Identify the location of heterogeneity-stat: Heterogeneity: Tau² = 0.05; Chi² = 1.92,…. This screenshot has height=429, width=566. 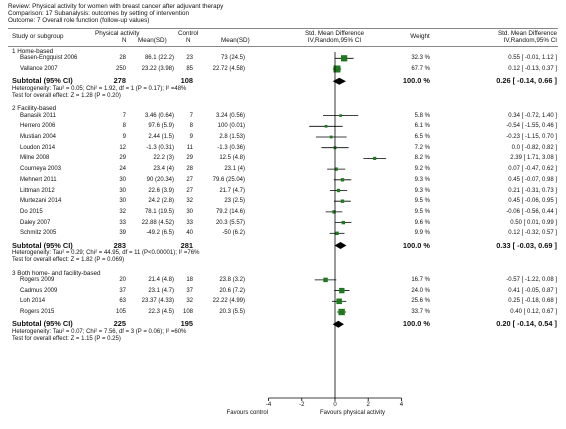
(99, 89).